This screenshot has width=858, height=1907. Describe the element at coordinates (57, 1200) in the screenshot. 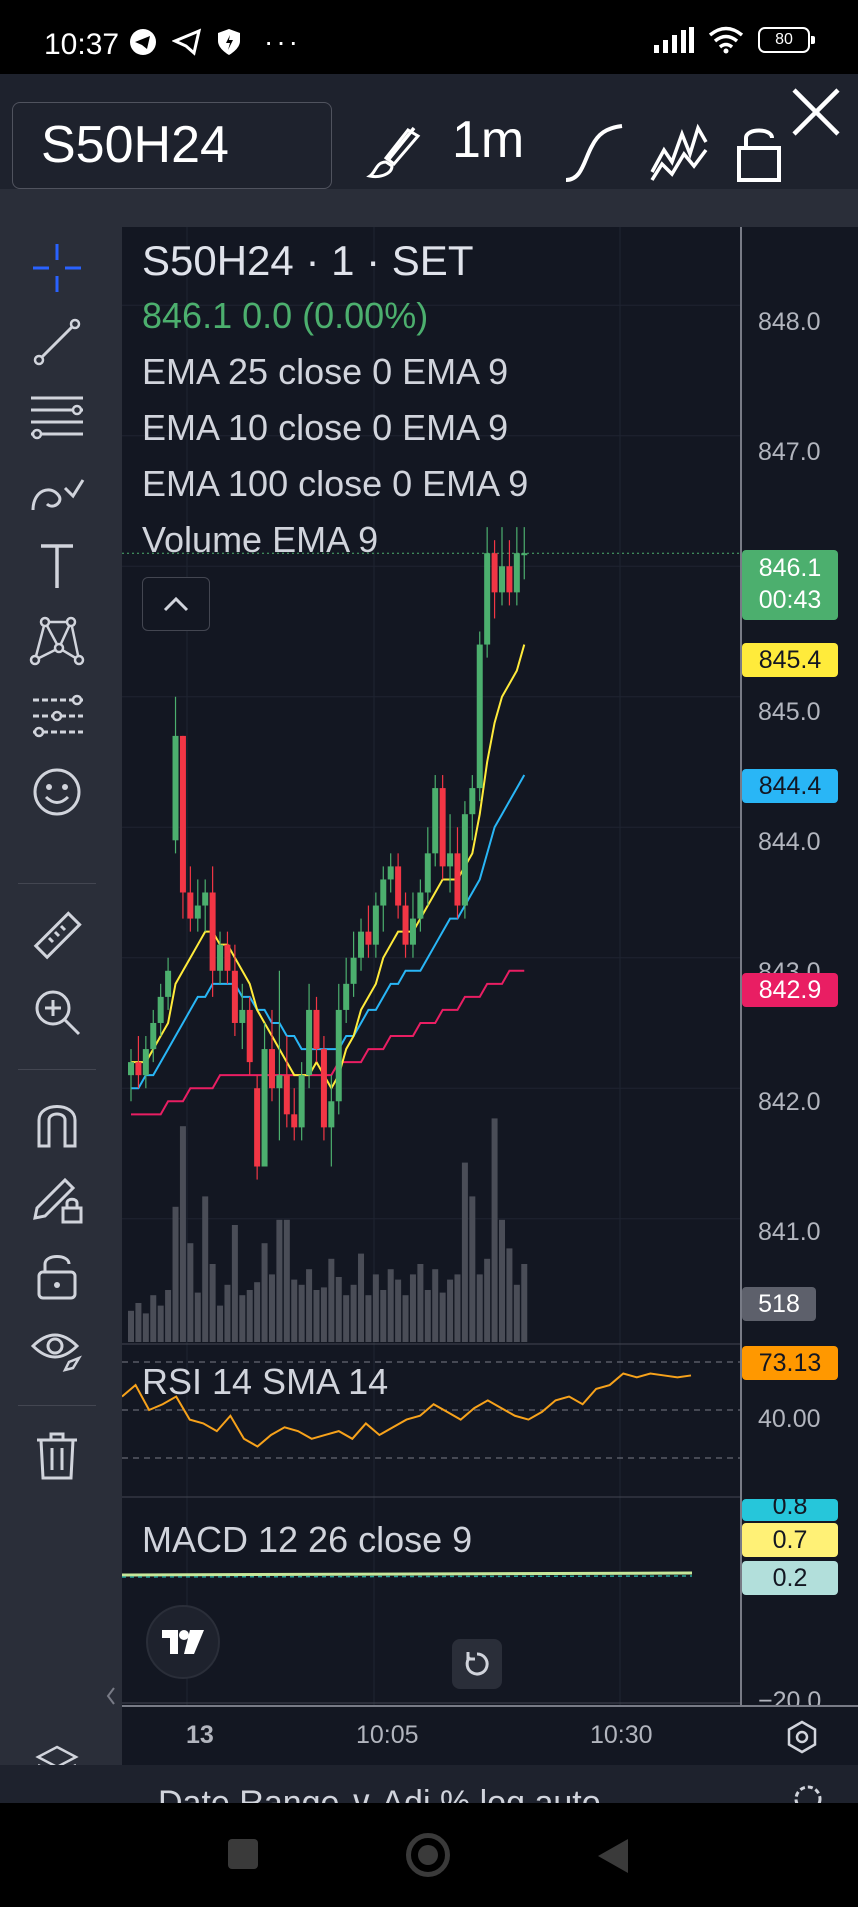

I see `lock-drawings-tool` at that location.